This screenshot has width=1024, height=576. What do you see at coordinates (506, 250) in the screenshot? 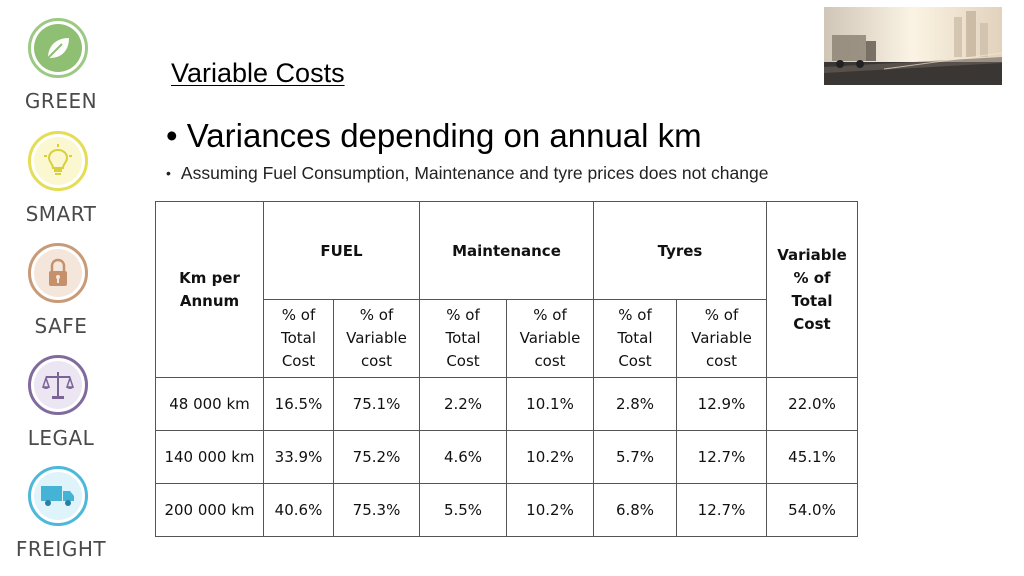
I see `maintenance-header: Maintenance` at bounding box center [506, 250].